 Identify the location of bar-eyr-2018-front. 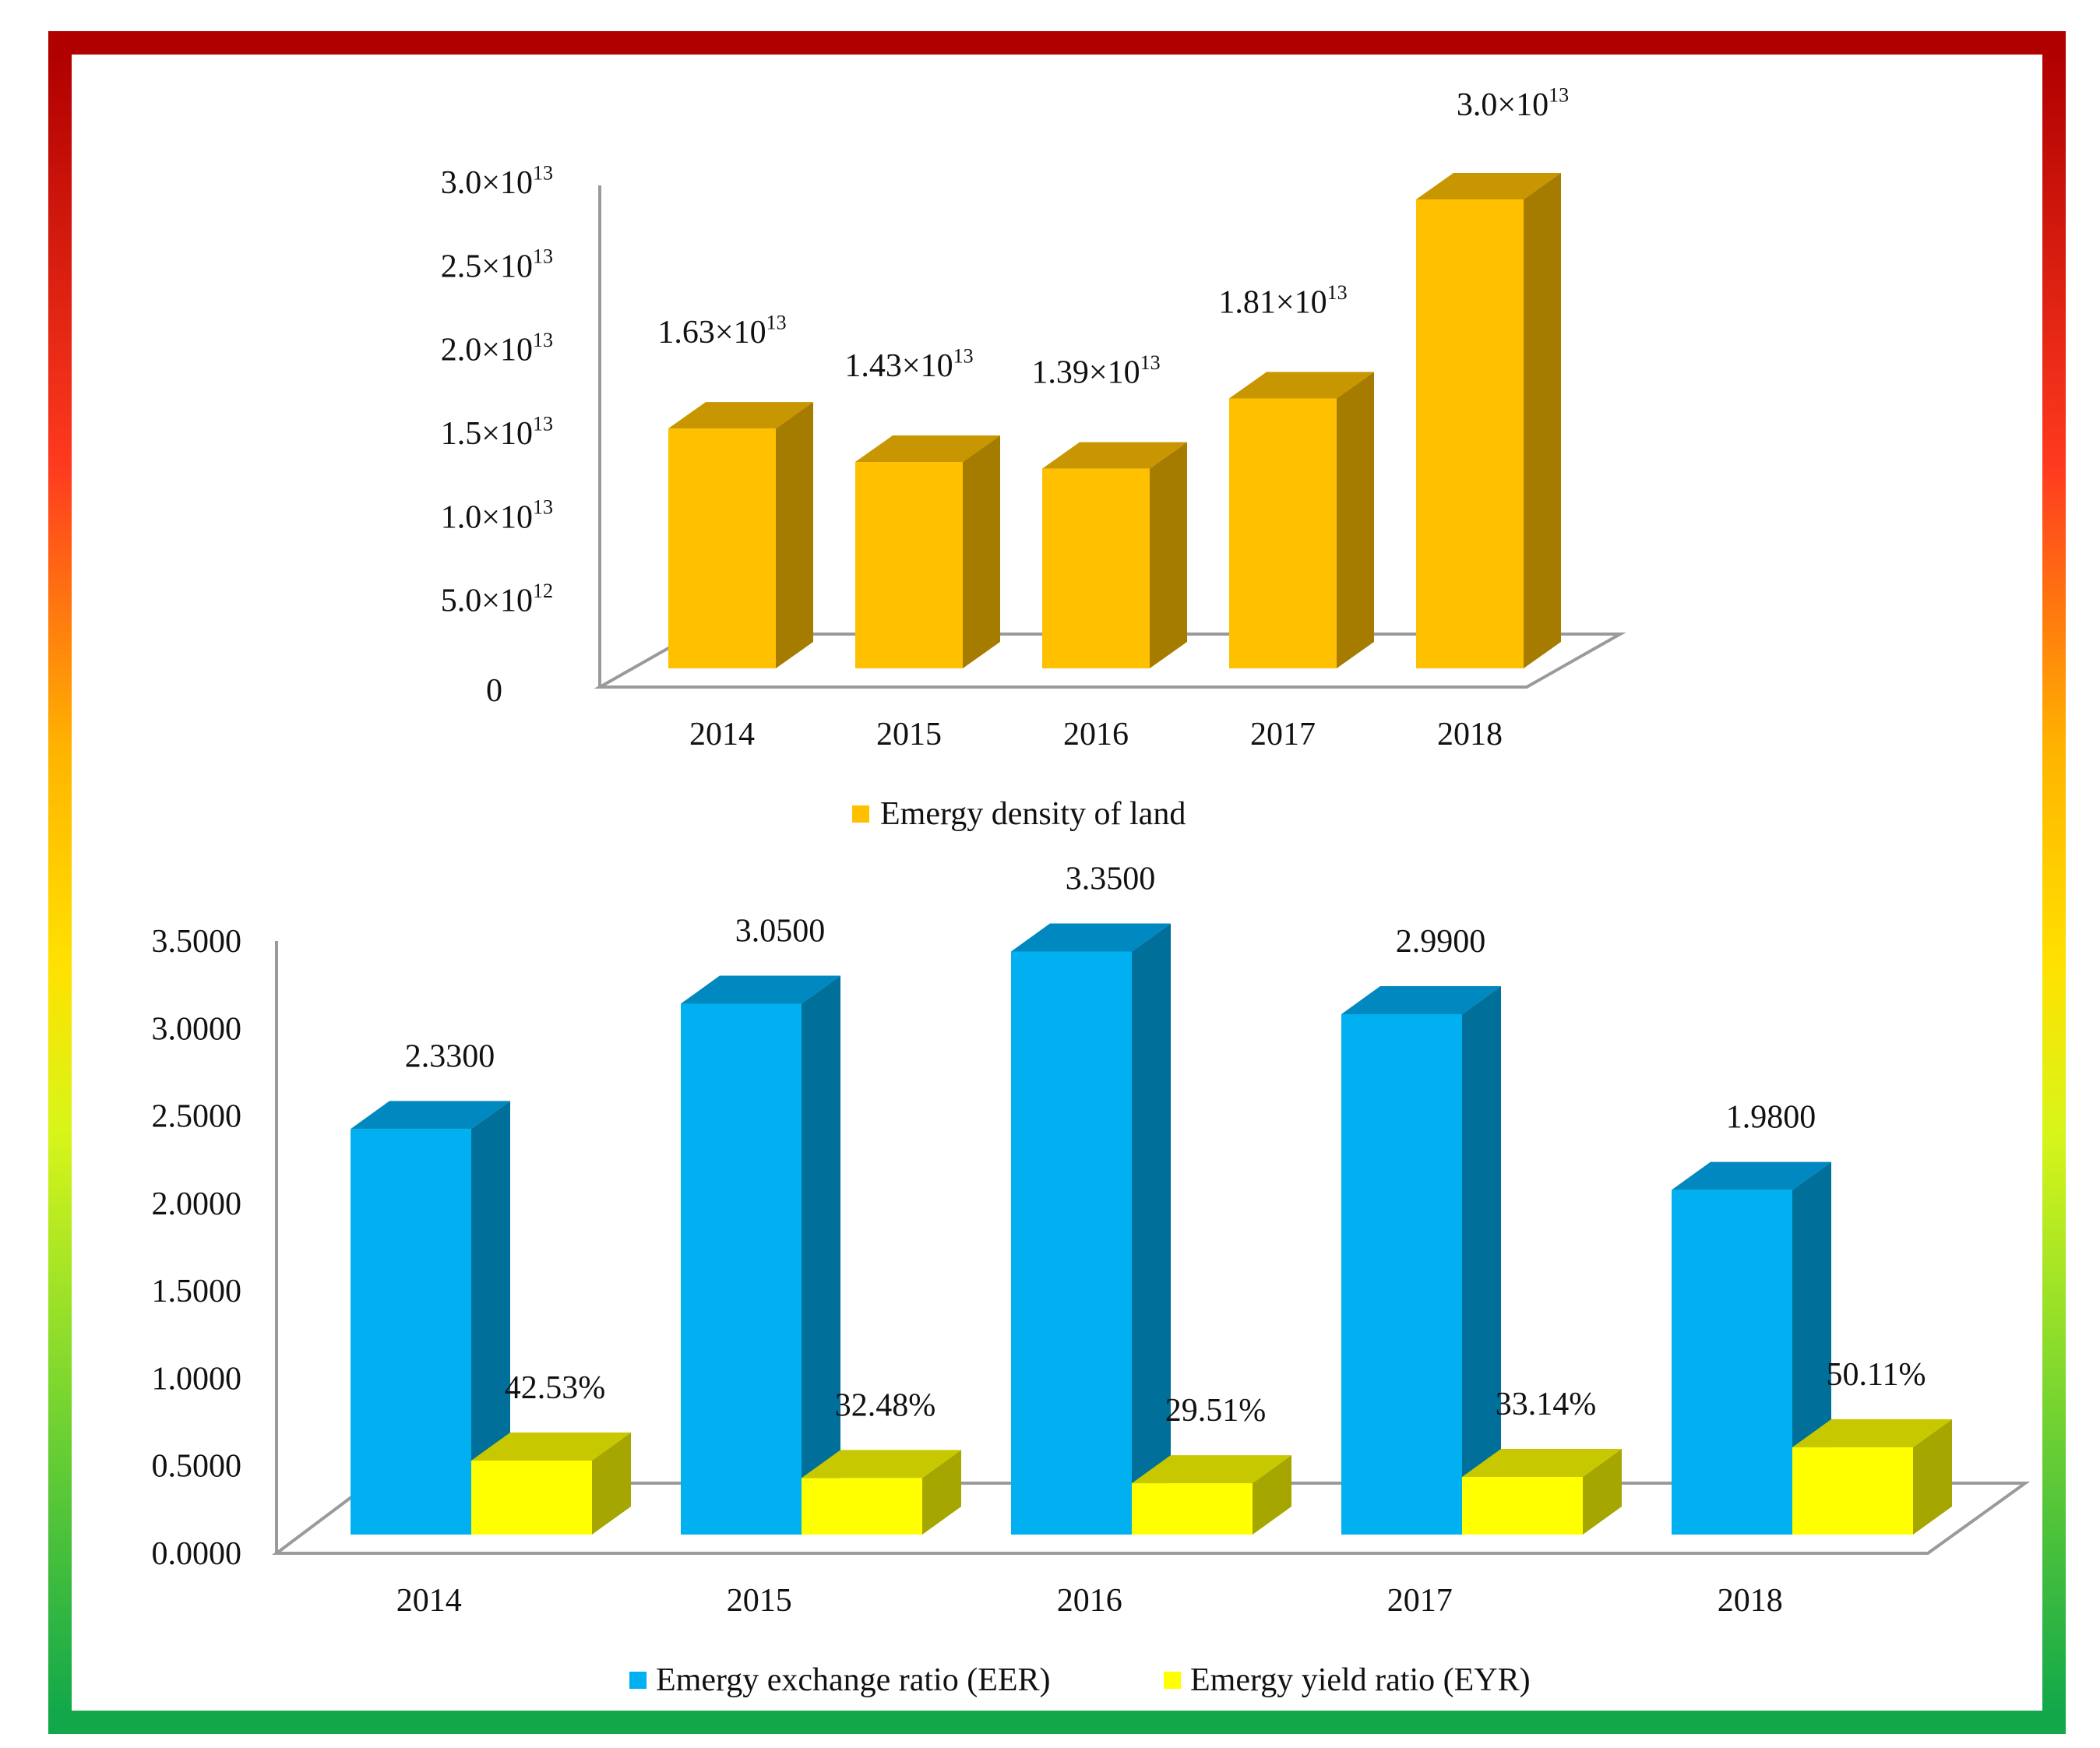
(1852, 1491).